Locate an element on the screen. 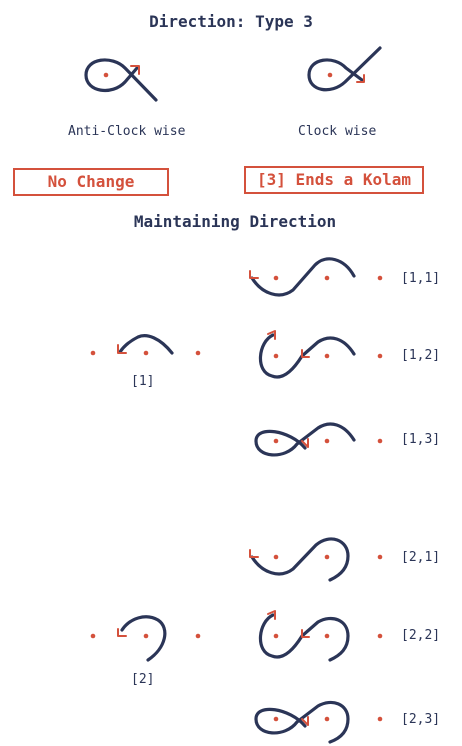 Image resolution: width=462 pixels, height=746 pixels. page-title: Direction: Type 3 is located at coordinates (231, 21).